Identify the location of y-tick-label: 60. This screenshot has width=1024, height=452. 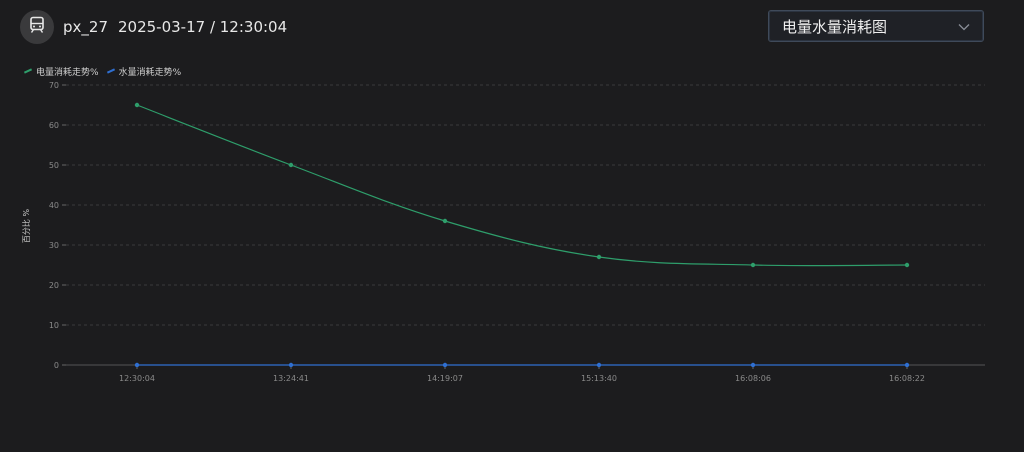
(54, 125).